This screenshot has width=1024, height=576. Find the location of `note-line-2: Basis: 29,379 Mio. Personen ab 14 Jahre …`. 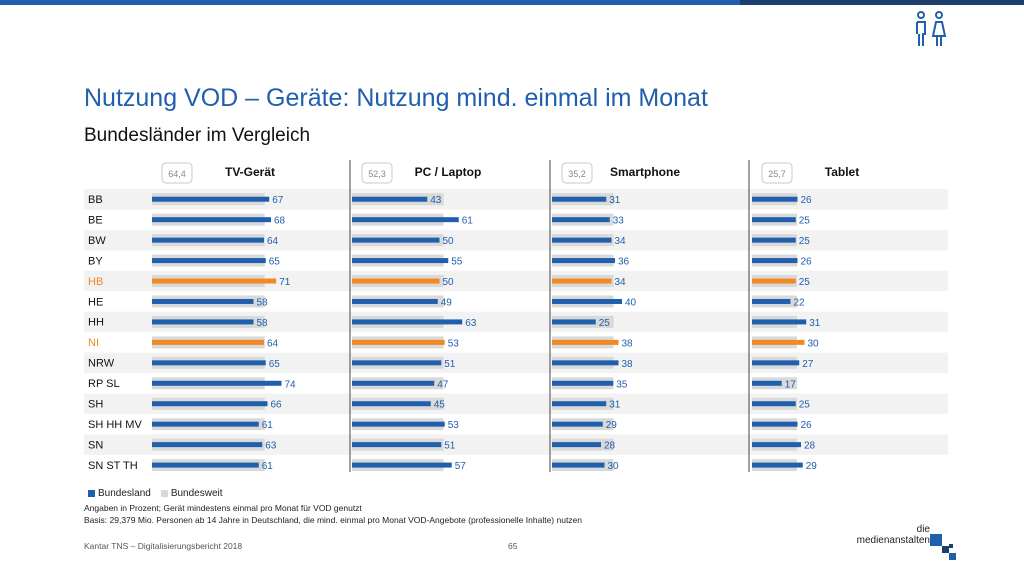

note-line-2: Basis: 29,379 Mio. Personen ab 14 Jahre … is located at coordinates (333, 520).